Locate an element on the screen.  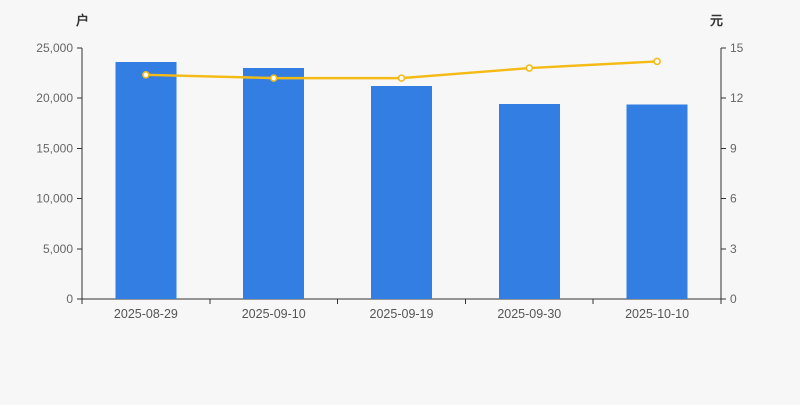
y-right-tick-label: 9 is located at coordinates (733, 148).